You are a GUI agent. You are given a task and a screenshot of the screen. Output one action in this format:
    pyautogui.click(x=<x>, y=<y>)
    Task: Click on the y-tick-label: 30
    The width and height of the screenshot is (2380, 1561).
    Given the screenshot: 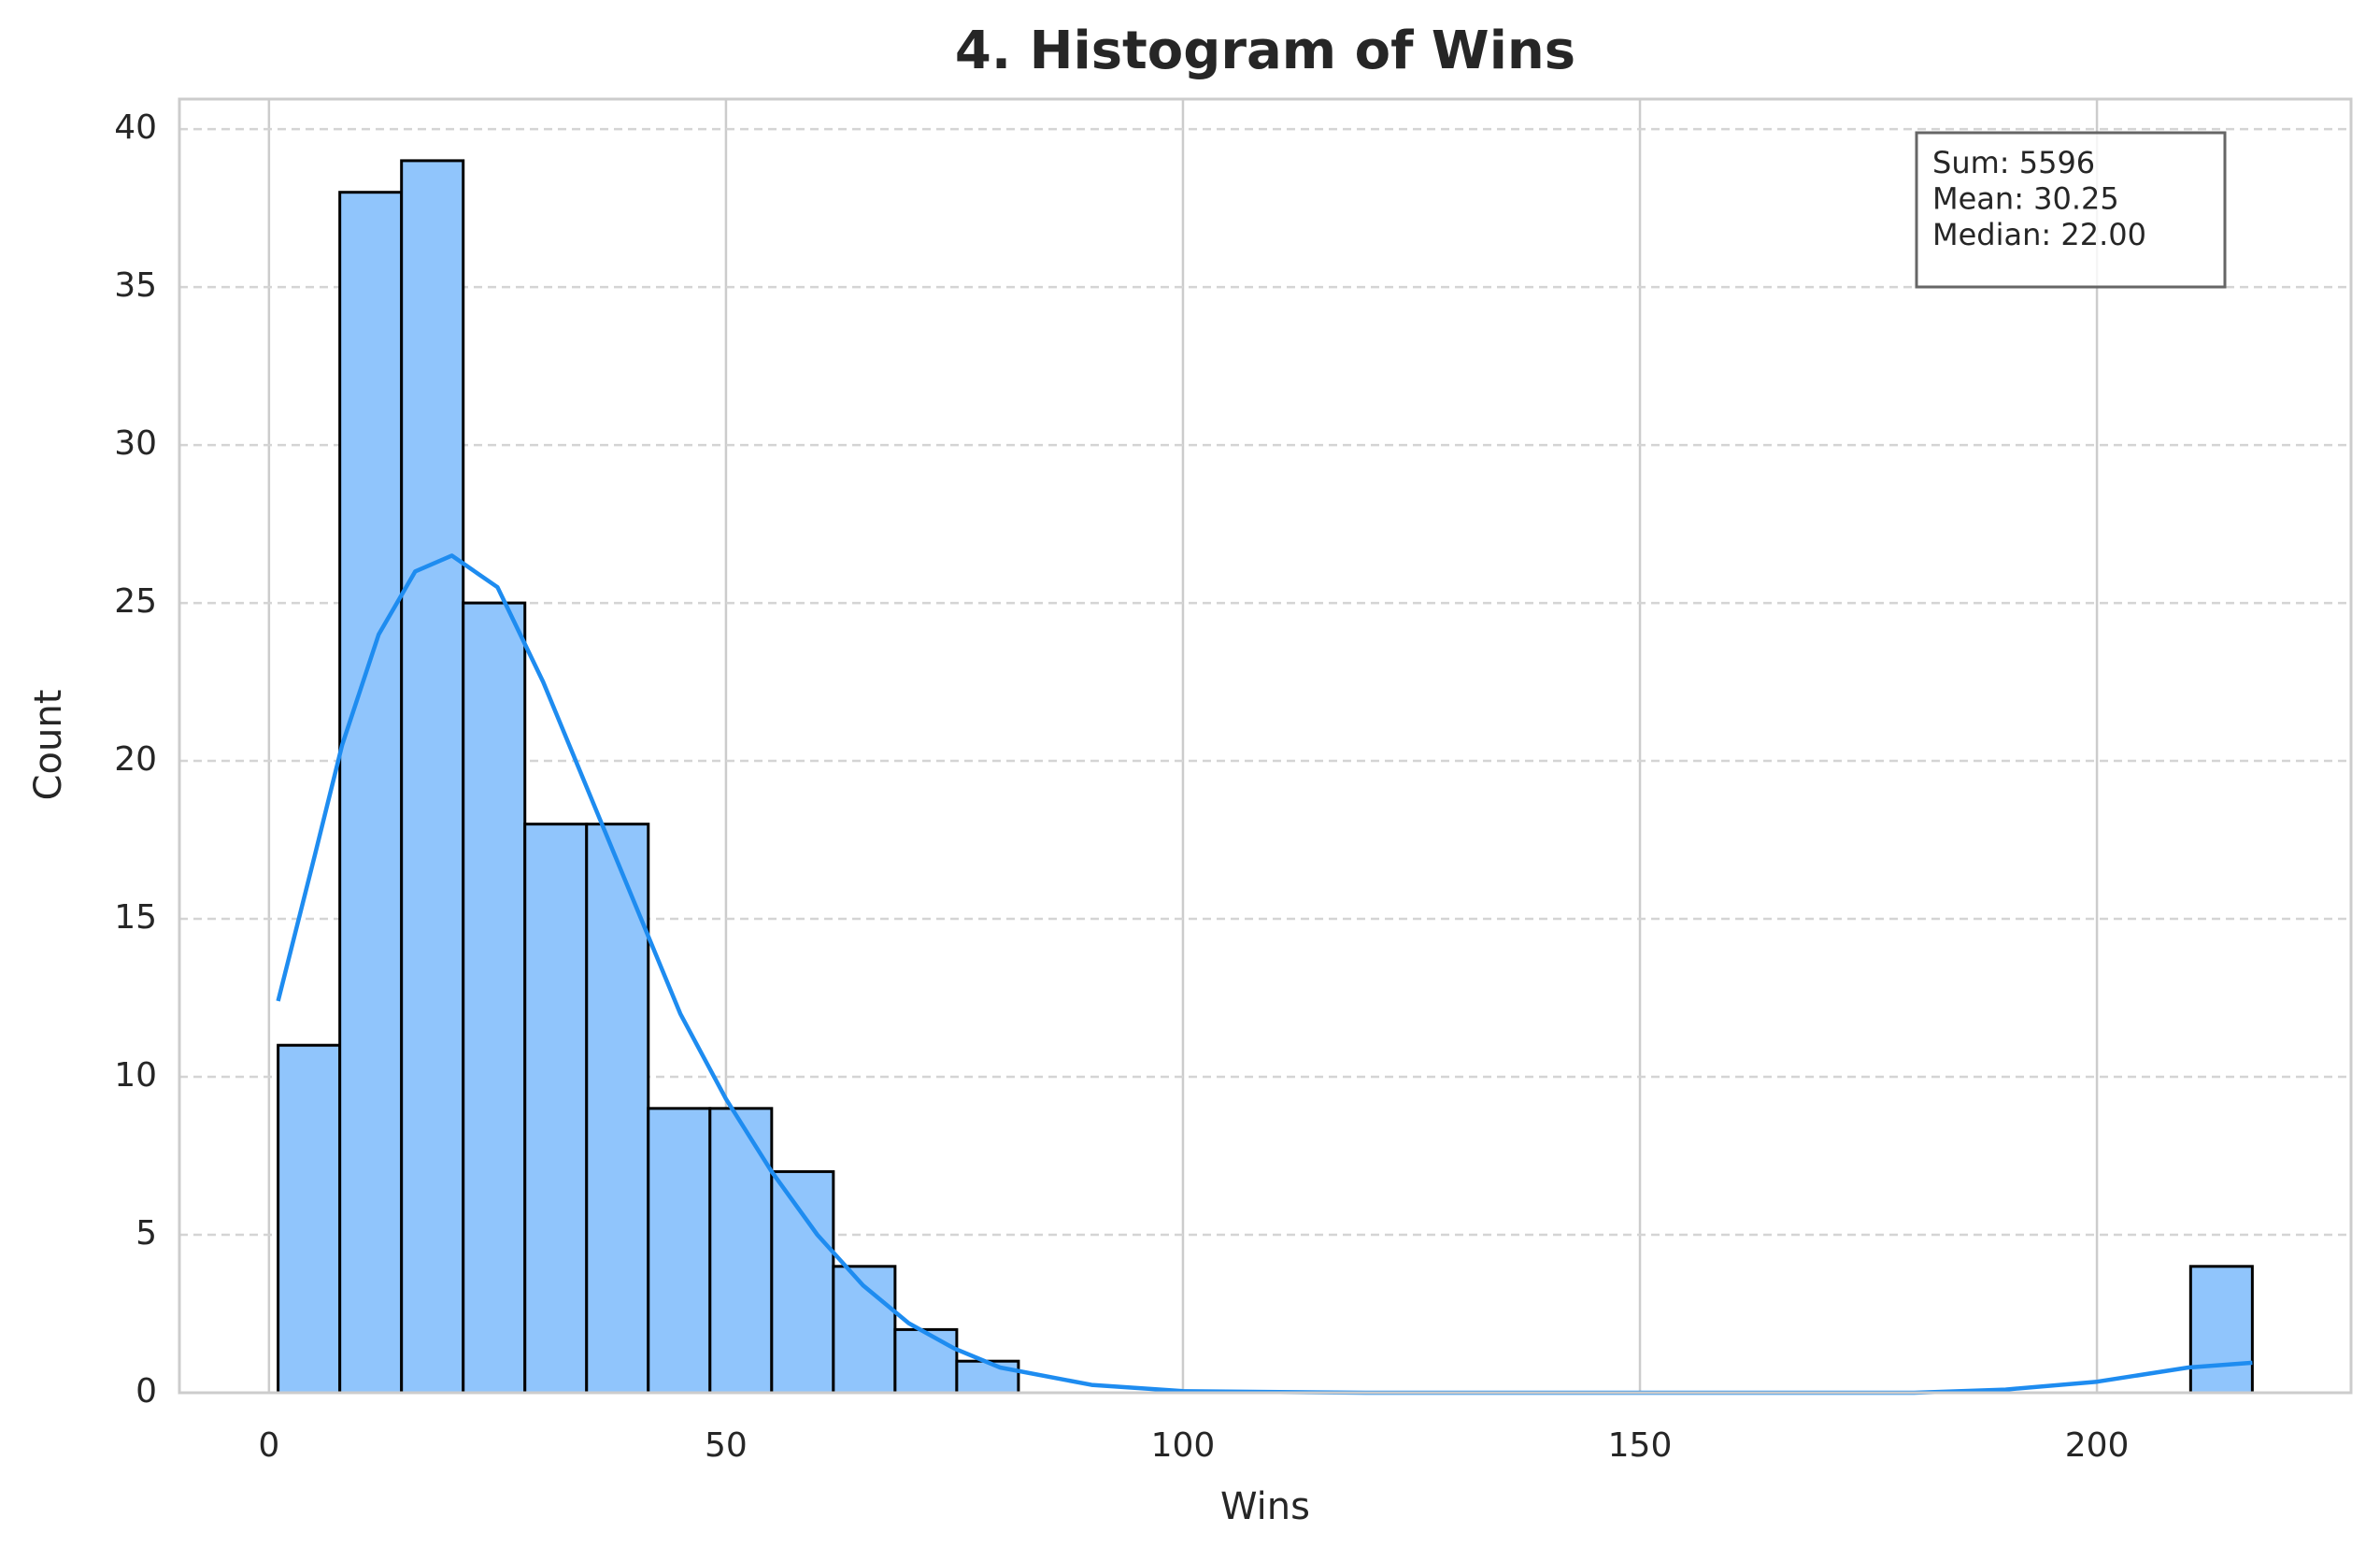 What is the action you would take?
    pyautogui.click(x=135, y=444)
    